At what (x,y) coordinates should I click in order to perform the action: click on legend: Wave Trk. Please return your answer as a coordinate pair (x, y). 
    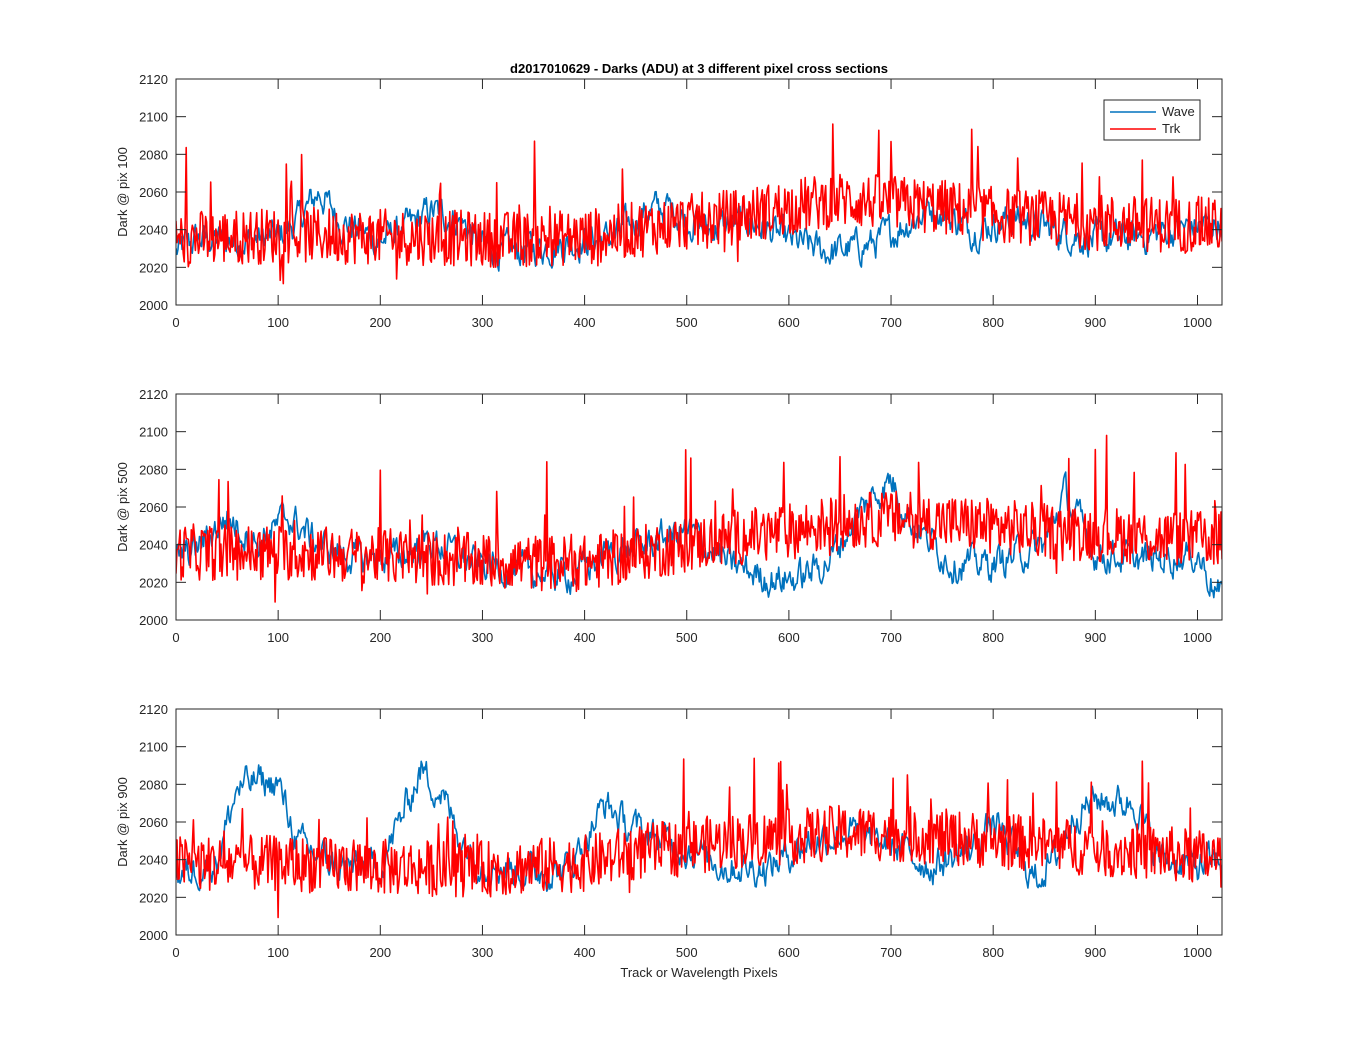
    Looking at the image, I should click on (1152, 120).